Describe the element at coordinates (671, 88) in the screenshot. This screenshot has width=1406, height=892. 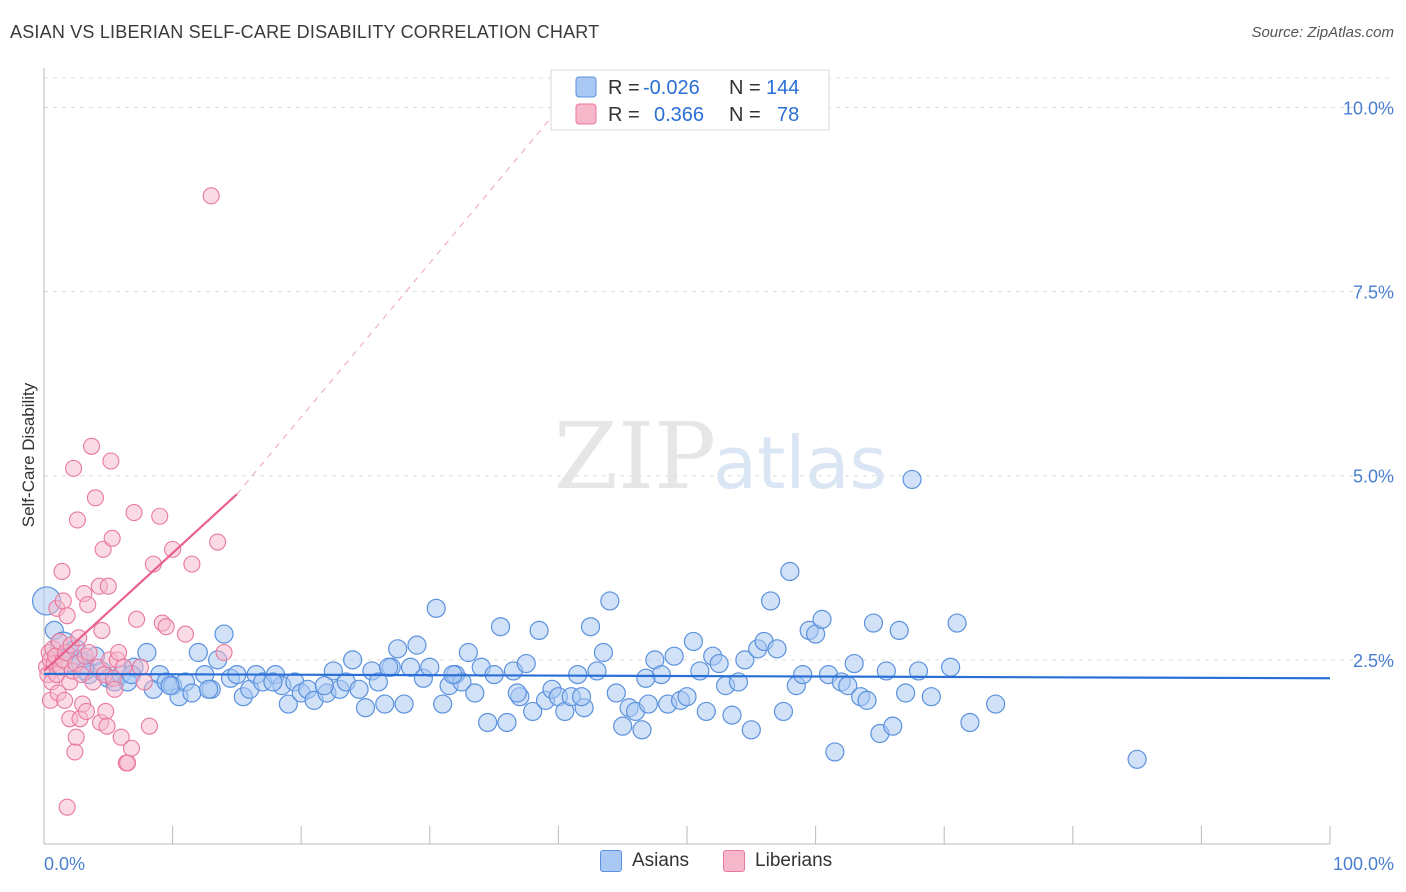
I see `legend-r-value-asians: -0.026` at that location.